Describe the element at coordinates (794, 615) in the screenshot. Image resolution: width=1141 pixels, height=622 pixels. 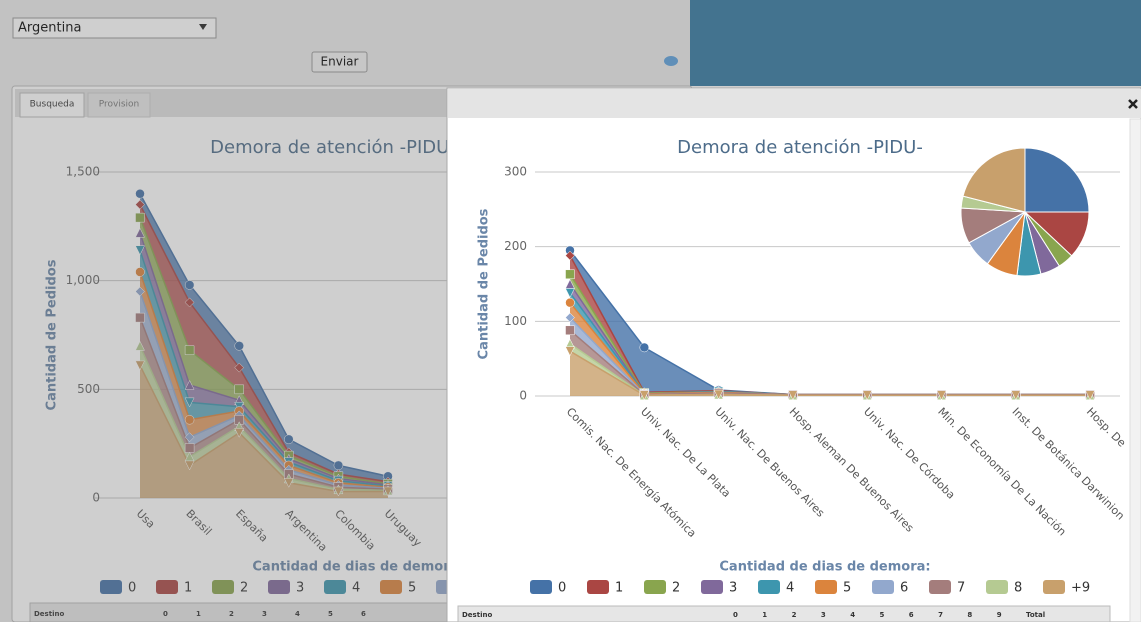
I see `table-header-cell: 2` at that location.